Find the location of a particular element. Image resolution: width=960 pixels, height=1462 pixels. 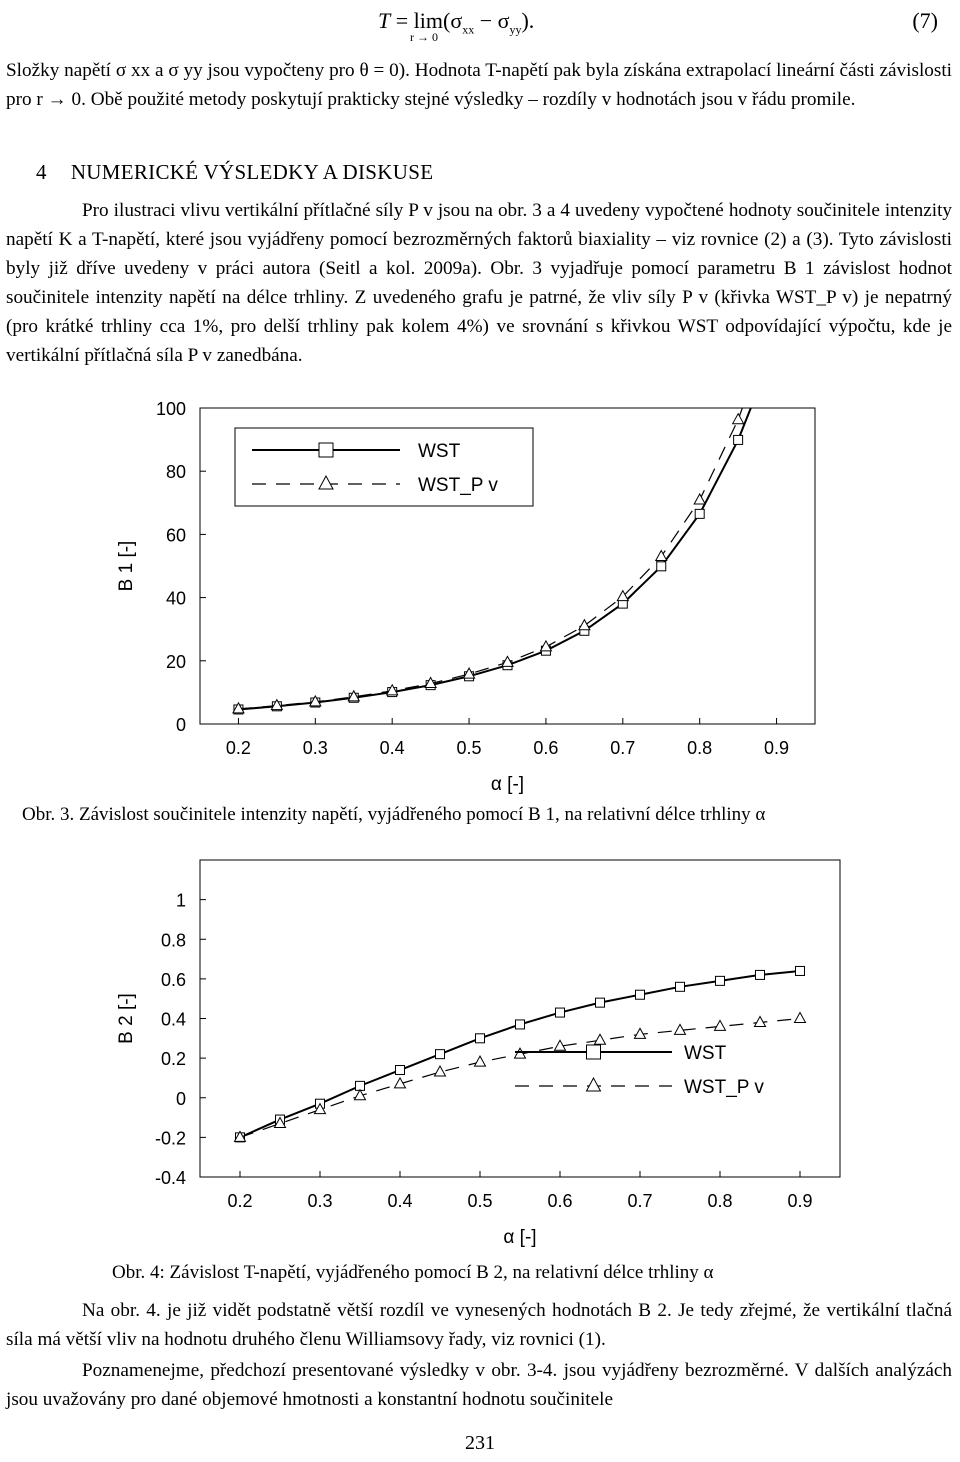

y-tick-label: -0.4 is located at coordinates (170, 1178).